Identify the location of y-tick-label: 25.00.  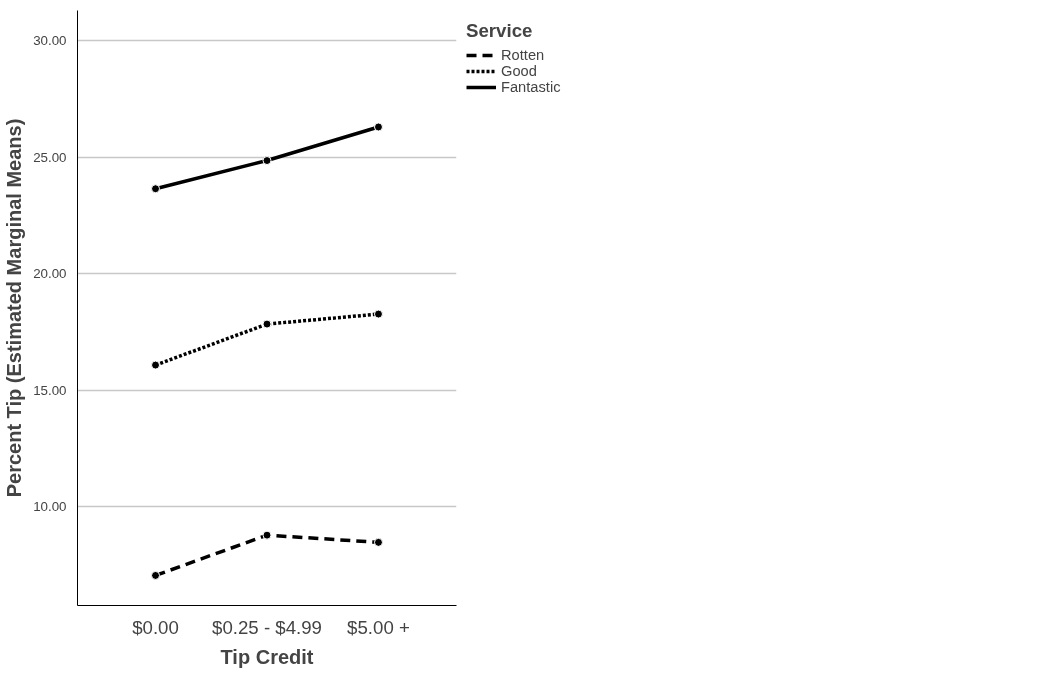
(50, 157).